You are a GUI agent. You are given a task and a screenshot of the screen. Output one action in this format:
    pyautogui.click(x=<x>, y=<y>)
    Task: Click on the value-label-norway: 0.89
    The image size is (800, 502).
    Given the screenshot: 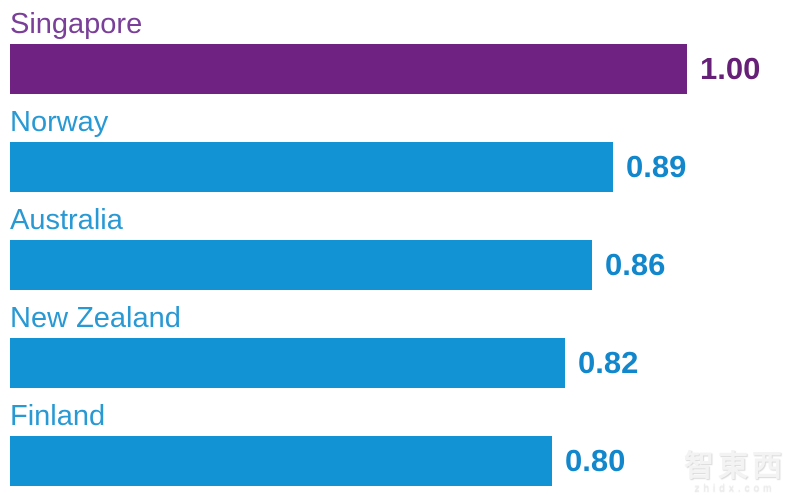 What is the action you would take?
    pyautogui.click(x=656, y=166)
    